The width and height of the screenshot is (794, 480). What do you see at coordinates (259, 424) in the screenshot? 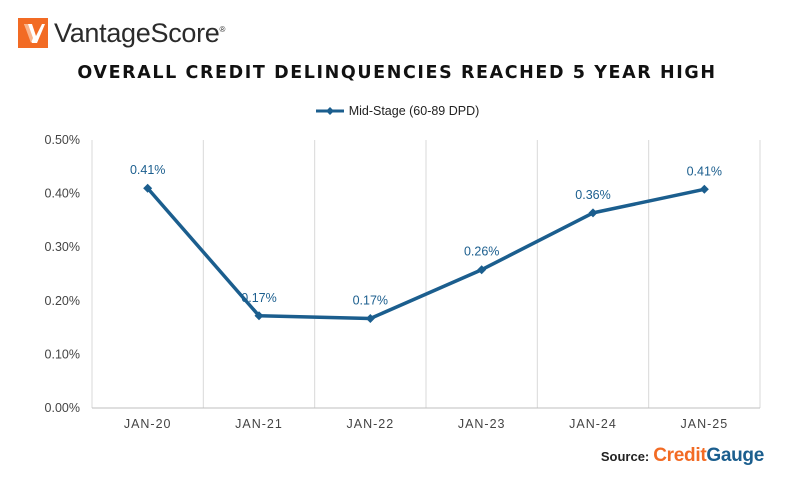
I see `x-tick-label: JAN-21` at bounding box center [259, 424].